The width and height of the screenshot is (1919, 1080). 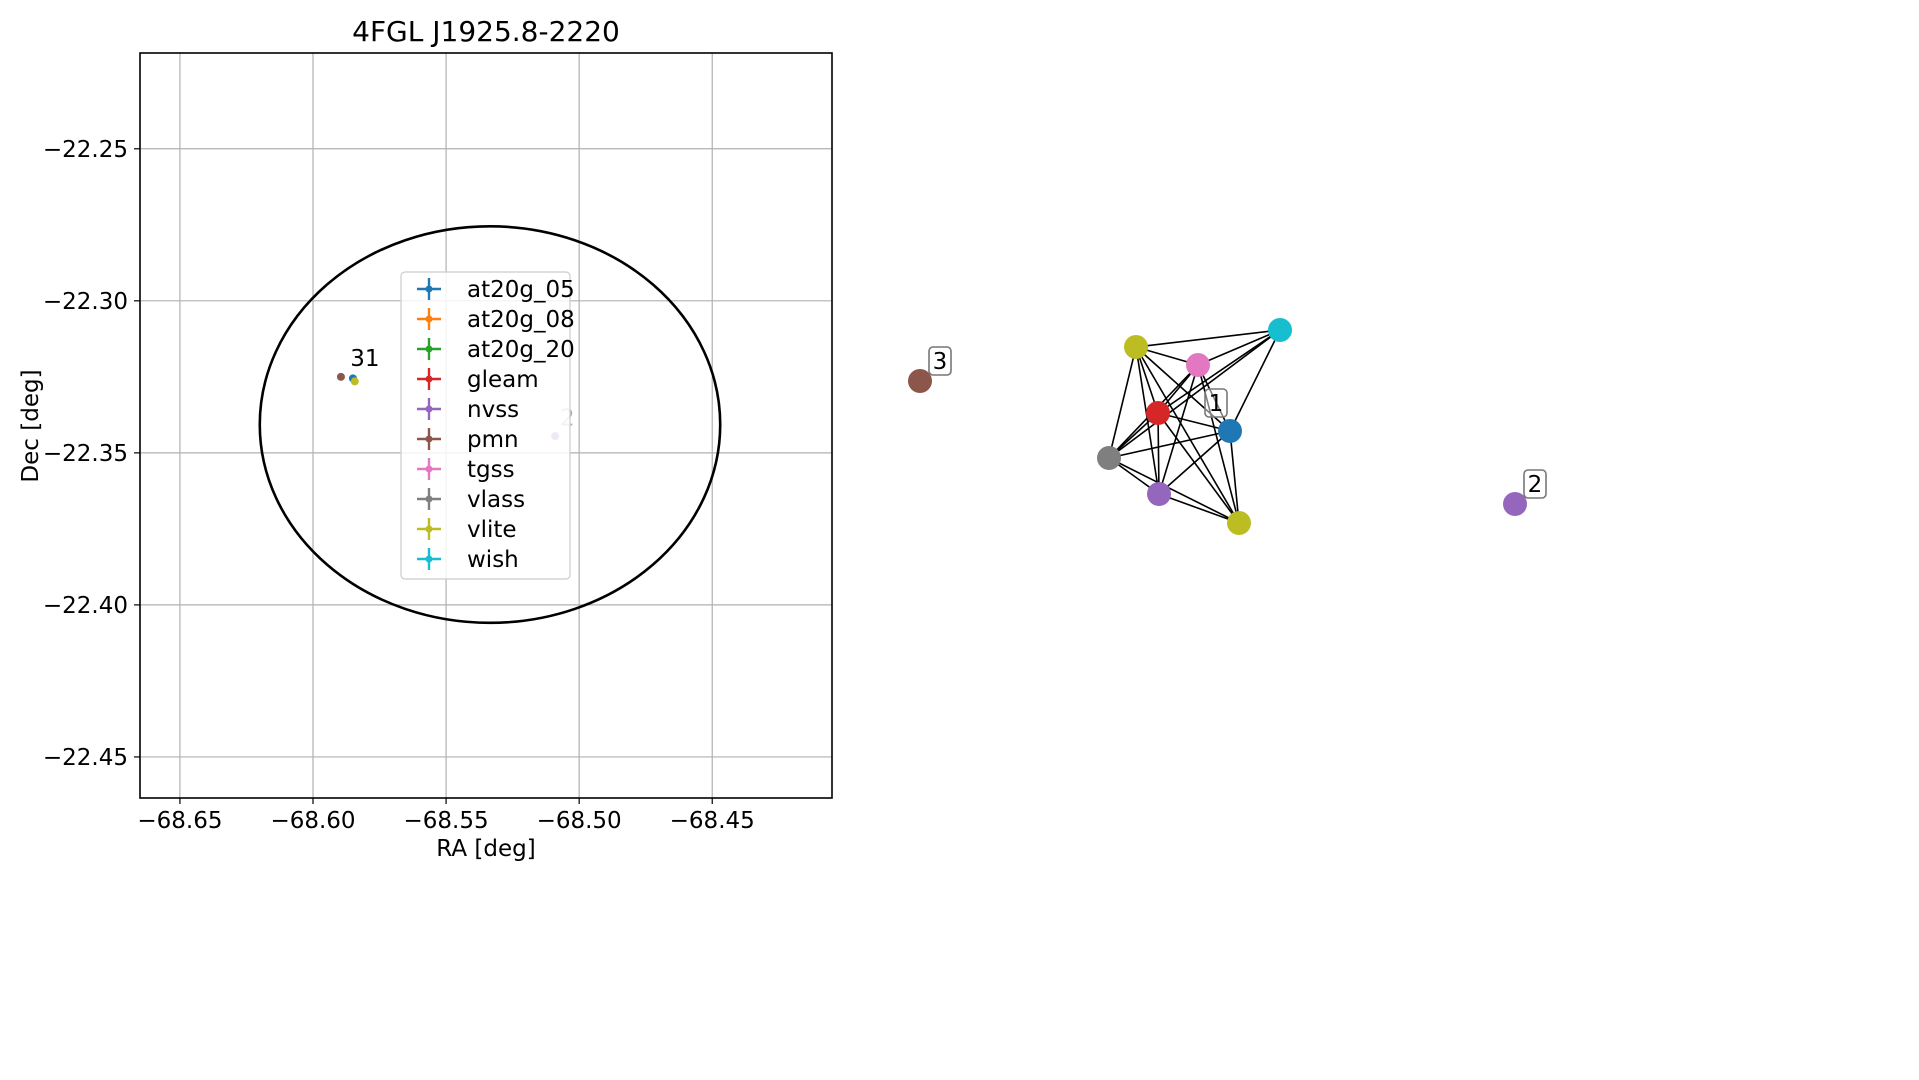 What do you see at coordinates (503, 380) in the screenshot?
I see `legend-entry: gleam` at bounding box center [503, 380].